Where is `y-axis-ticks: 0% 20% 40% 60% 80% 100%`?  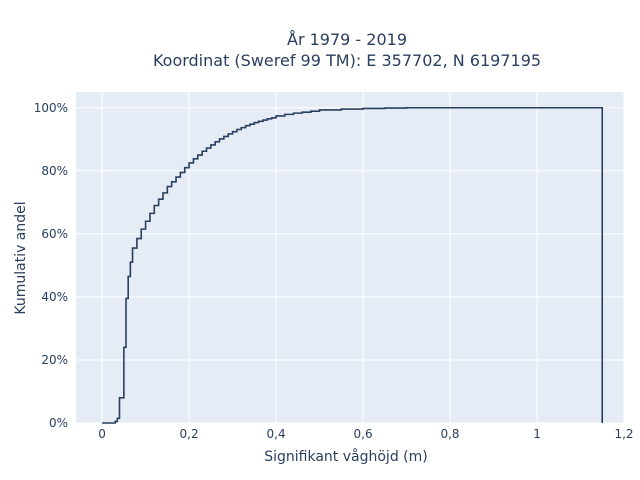
y-axis-ticks: 0% 20% 40% 60% 80% 100% is located at coordinates (51, 265).